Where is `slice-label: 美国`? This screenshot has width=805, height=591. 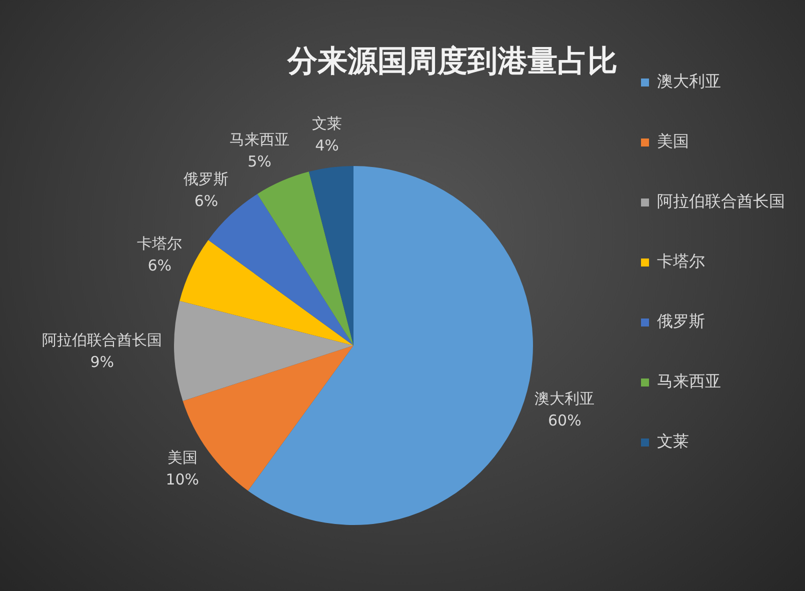
slice-label: 美国 is located at coordinates (182, 457).